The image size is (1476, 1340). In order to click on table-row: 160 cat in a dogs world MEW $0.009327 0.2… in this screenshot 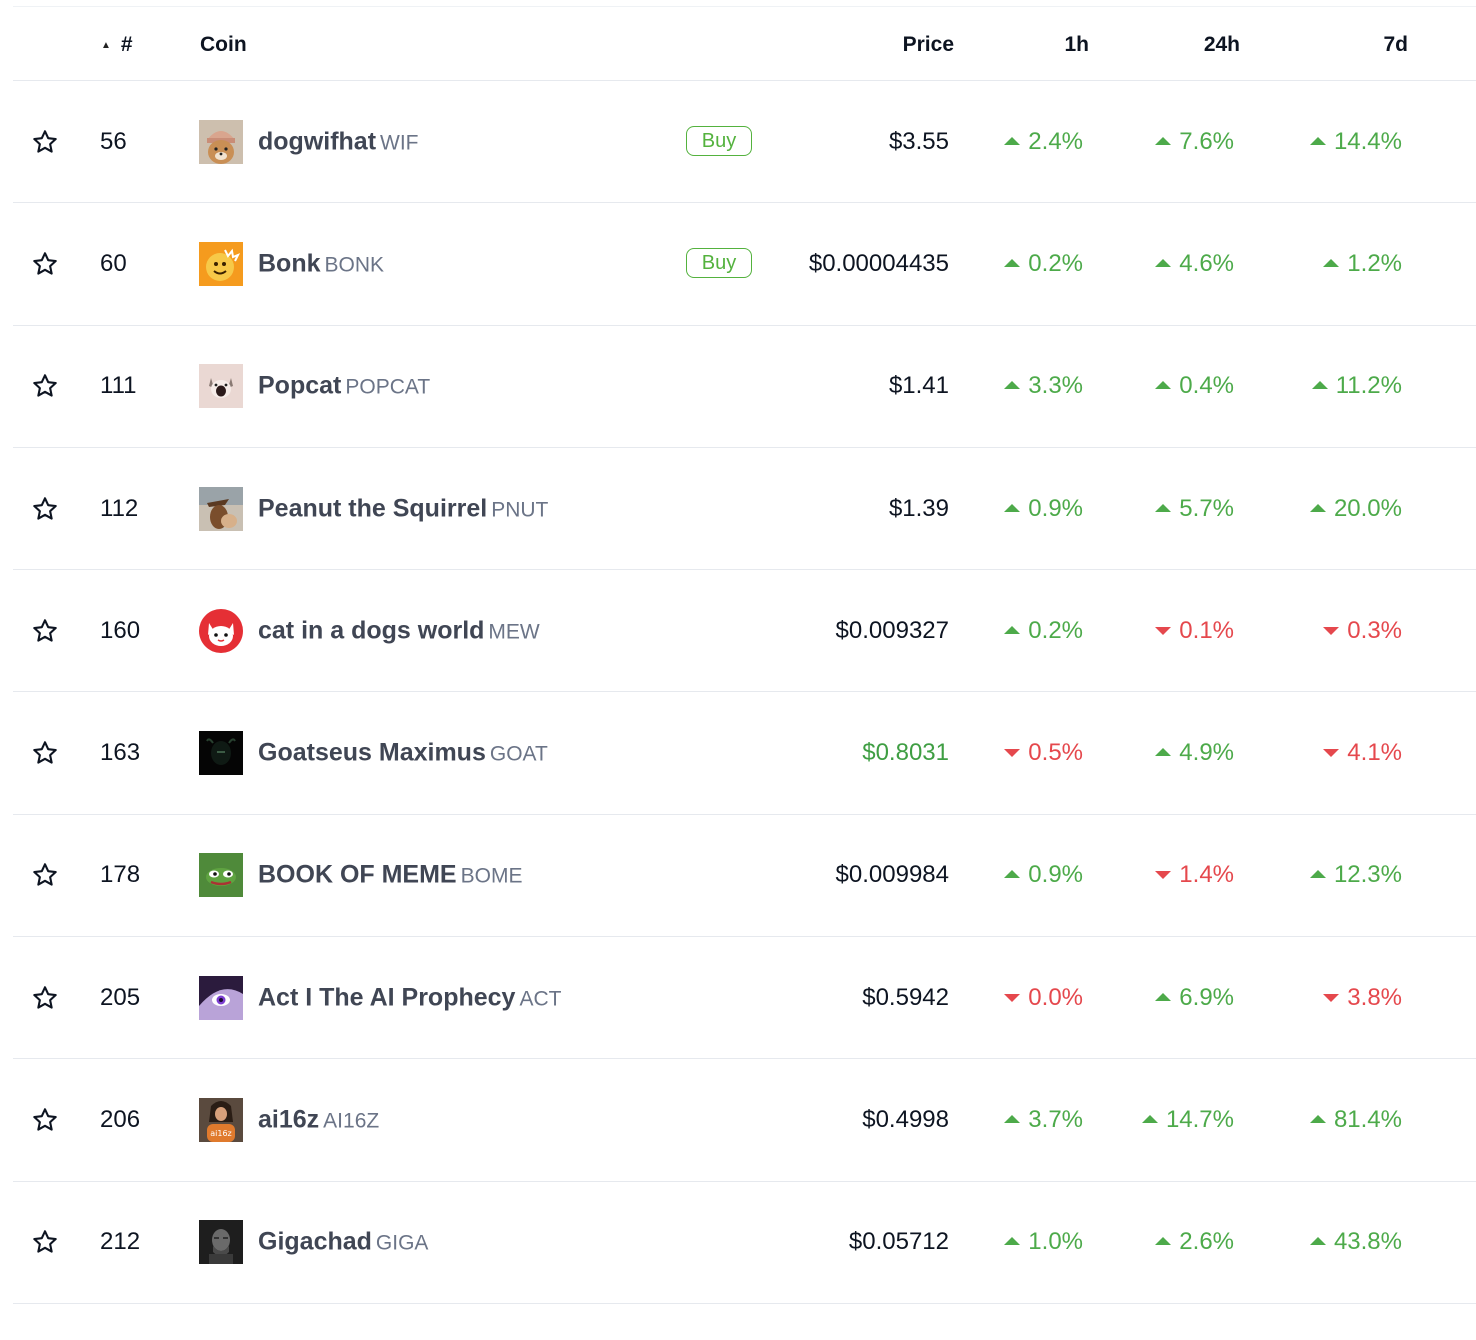, I will do `click(744, 631)`.